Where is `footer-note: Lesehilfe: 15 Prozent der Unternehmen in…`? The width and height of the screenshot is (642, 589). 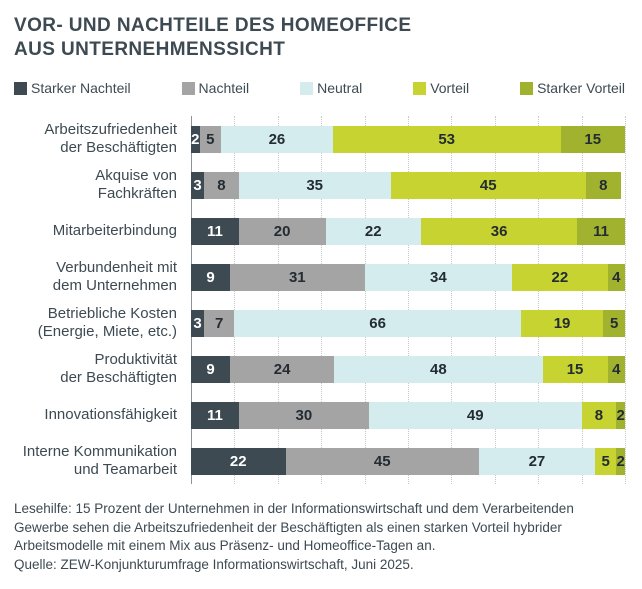
footer-note: Lesehilfe: 15 Prozent der Unternehmen in… is located at coordinates (294, 527).